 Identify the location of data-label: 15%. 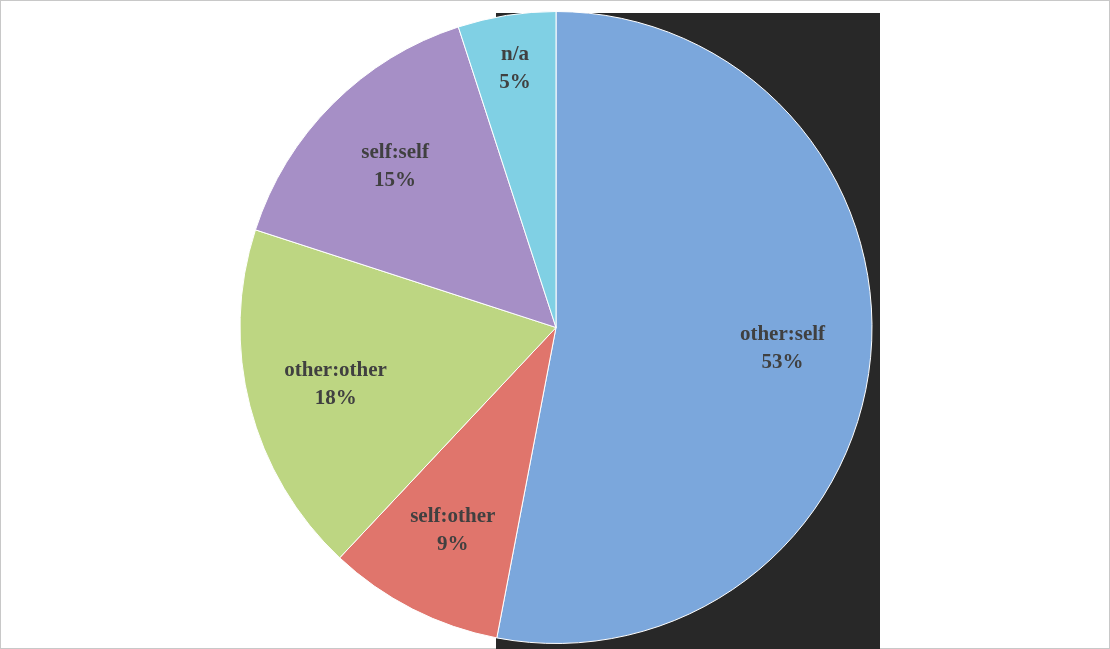
(395, 179).